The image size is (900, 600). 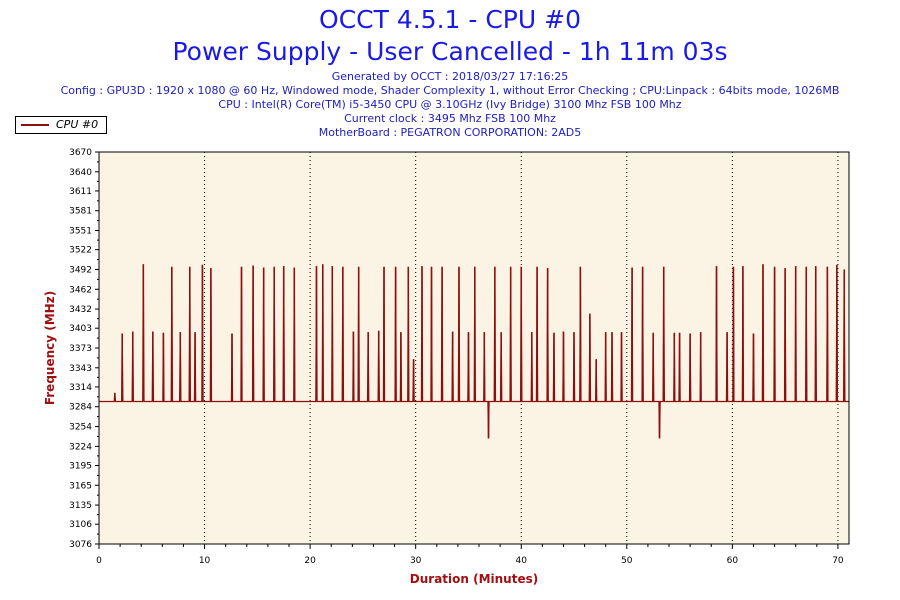 What do you see at coordinates (80, 173) in the screenshot?
I see `y-tick-label: 3640` at bounding box center [80, 173].